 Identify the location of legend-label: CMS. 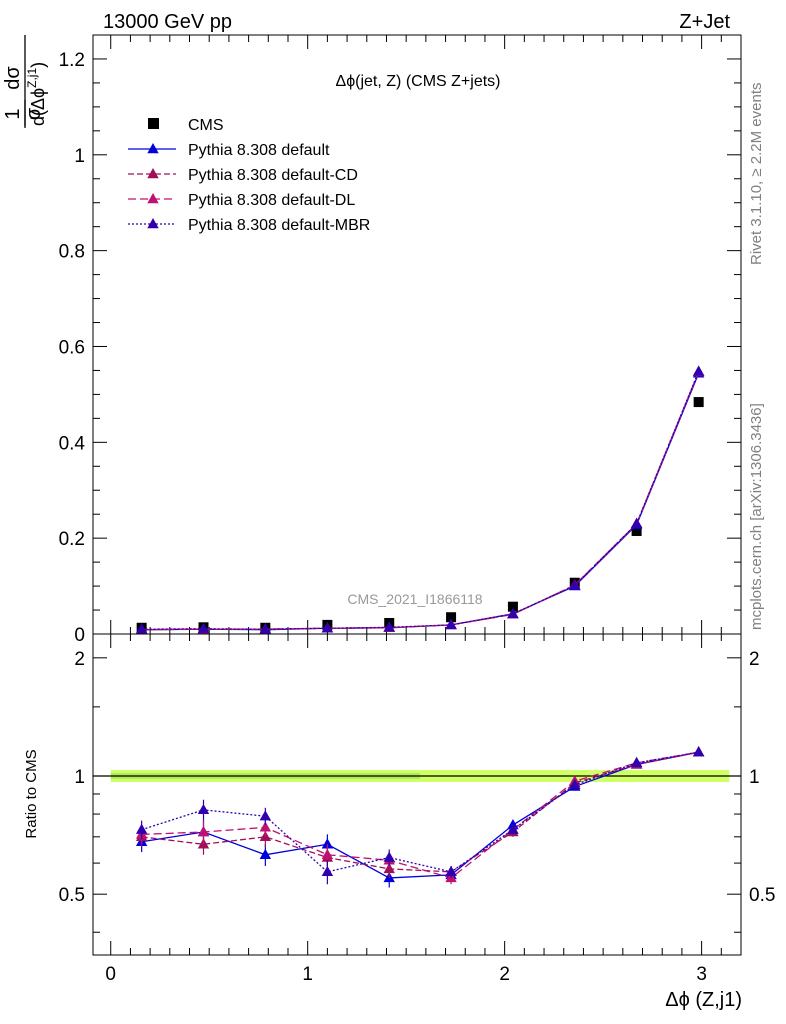
(206, 125).